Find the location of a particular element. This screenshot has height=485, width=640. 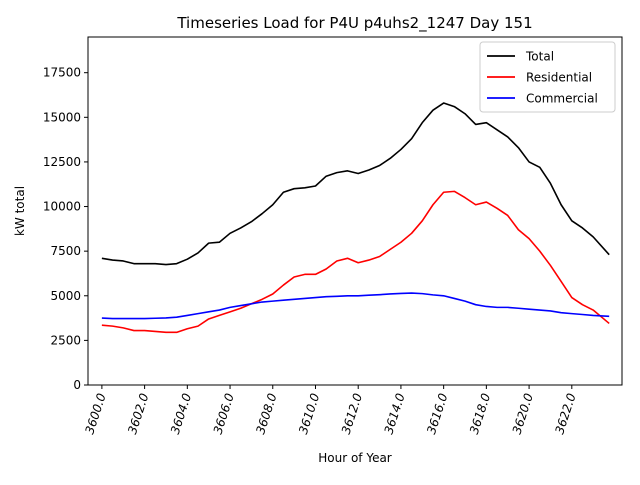

legend-label-residential: Residential is located at coordinates (559, 78).